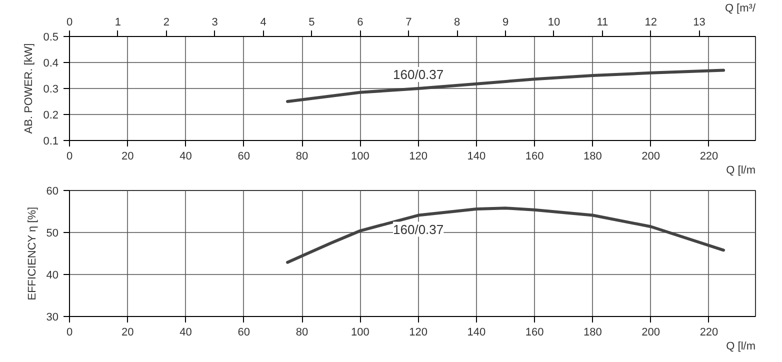  Describe the element at coordinates (51, 38) in the screenshot. I see `y-tick-label: 0.5` at that location.